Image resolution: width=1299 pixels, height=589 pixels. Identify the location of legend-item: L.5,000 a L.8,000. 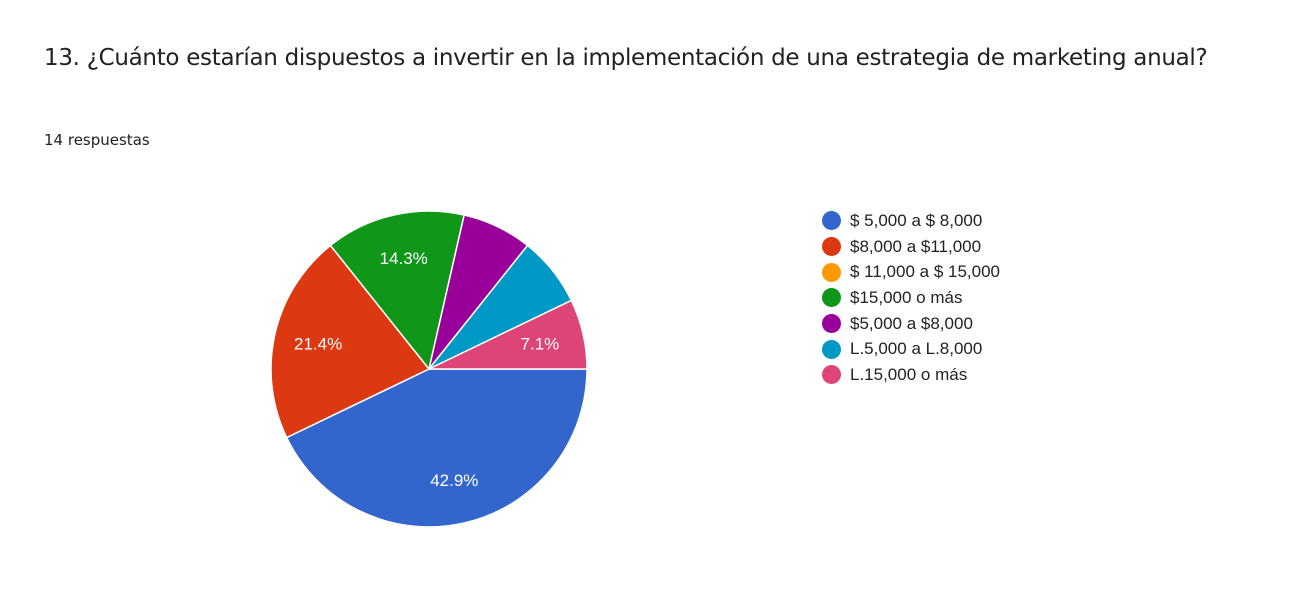
(911, 349).